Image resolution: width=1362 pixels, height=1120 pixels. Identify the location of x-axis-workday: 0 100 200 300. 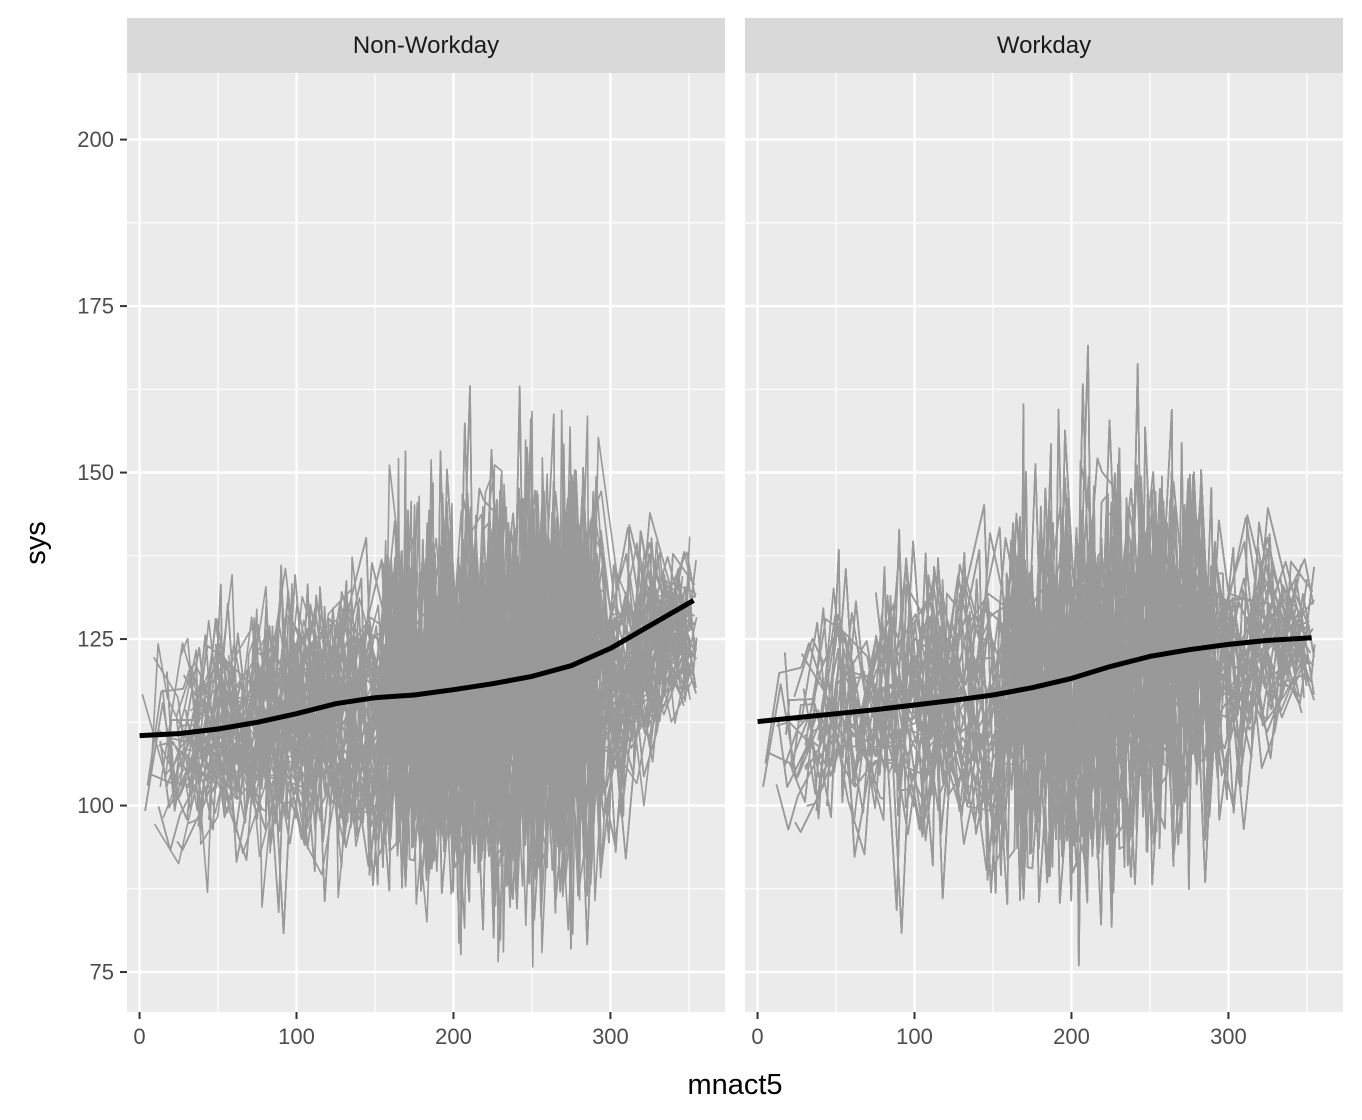
(999, 1030).